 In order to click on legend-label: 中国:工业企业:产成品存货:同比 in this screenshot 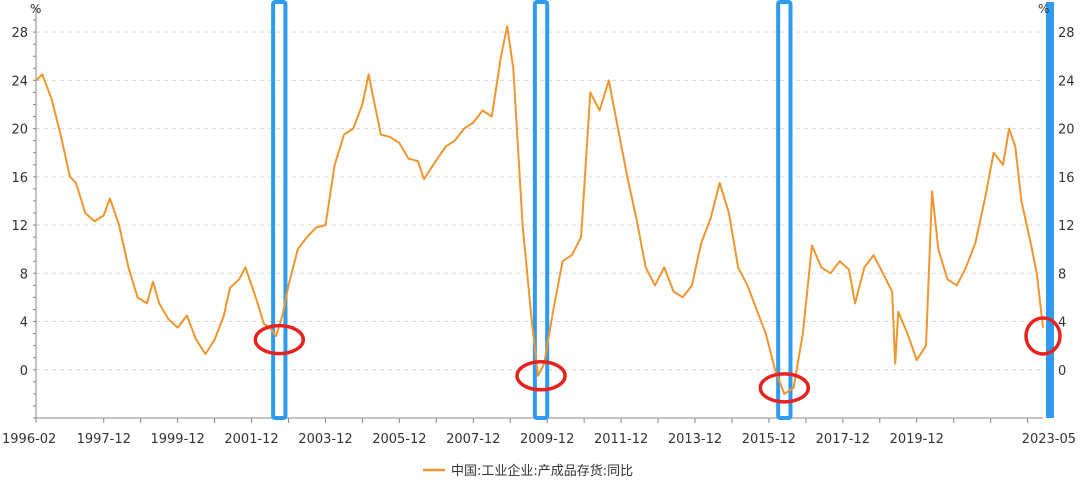, I will do `click(542, 471)`.